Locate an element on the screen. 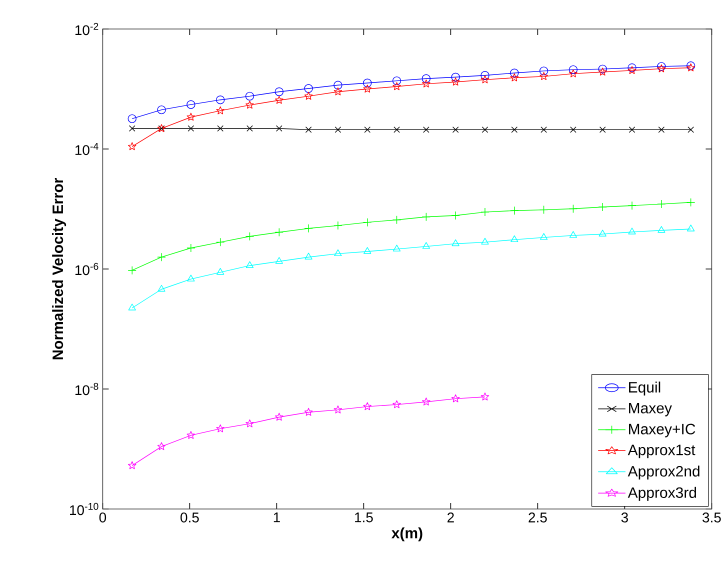  legend-label: Maxey+IC is located at coordinates (662, 431).